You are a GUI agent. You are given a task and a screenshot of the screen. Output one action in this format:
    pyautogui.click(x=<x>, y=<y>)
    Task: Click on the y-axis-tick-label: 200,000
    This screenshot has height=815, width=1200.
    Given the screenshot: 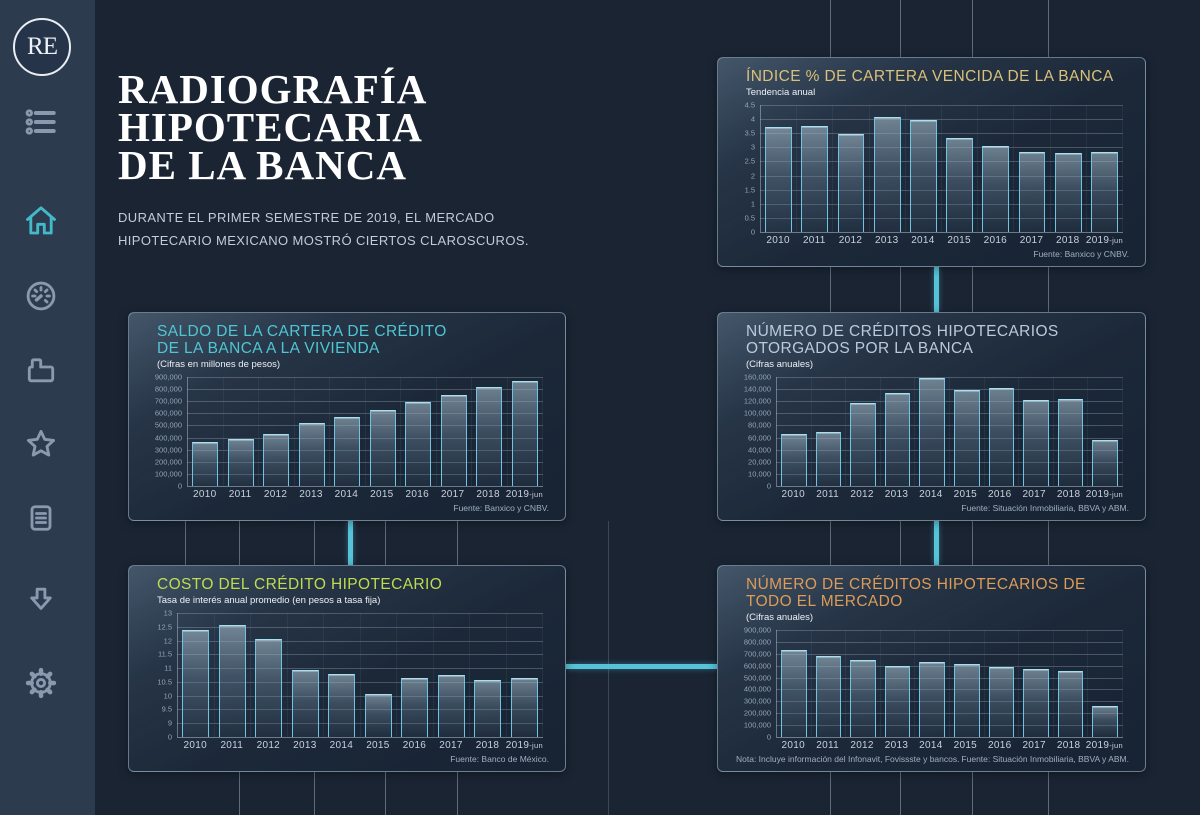 What is the action you would take?
    pyautogui.click(x=168, y=462)
    